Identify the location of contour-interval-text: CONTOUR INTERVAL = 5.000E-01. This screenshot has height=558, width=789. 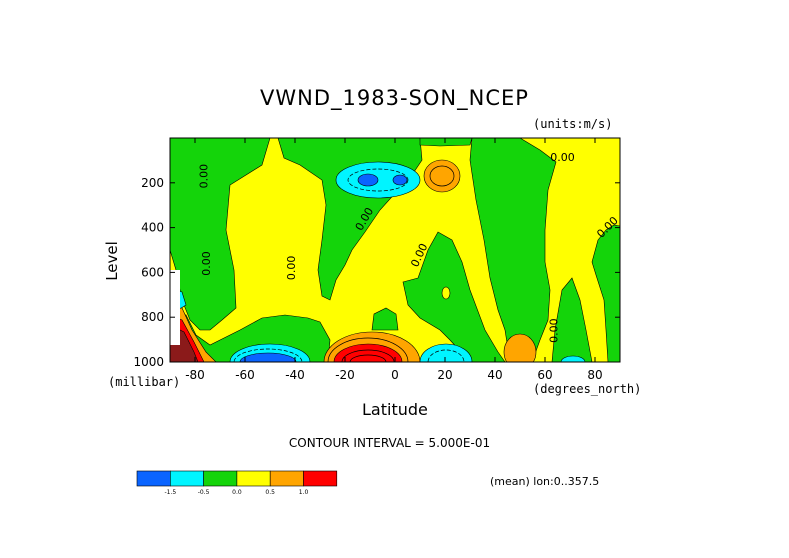
(389, 443).